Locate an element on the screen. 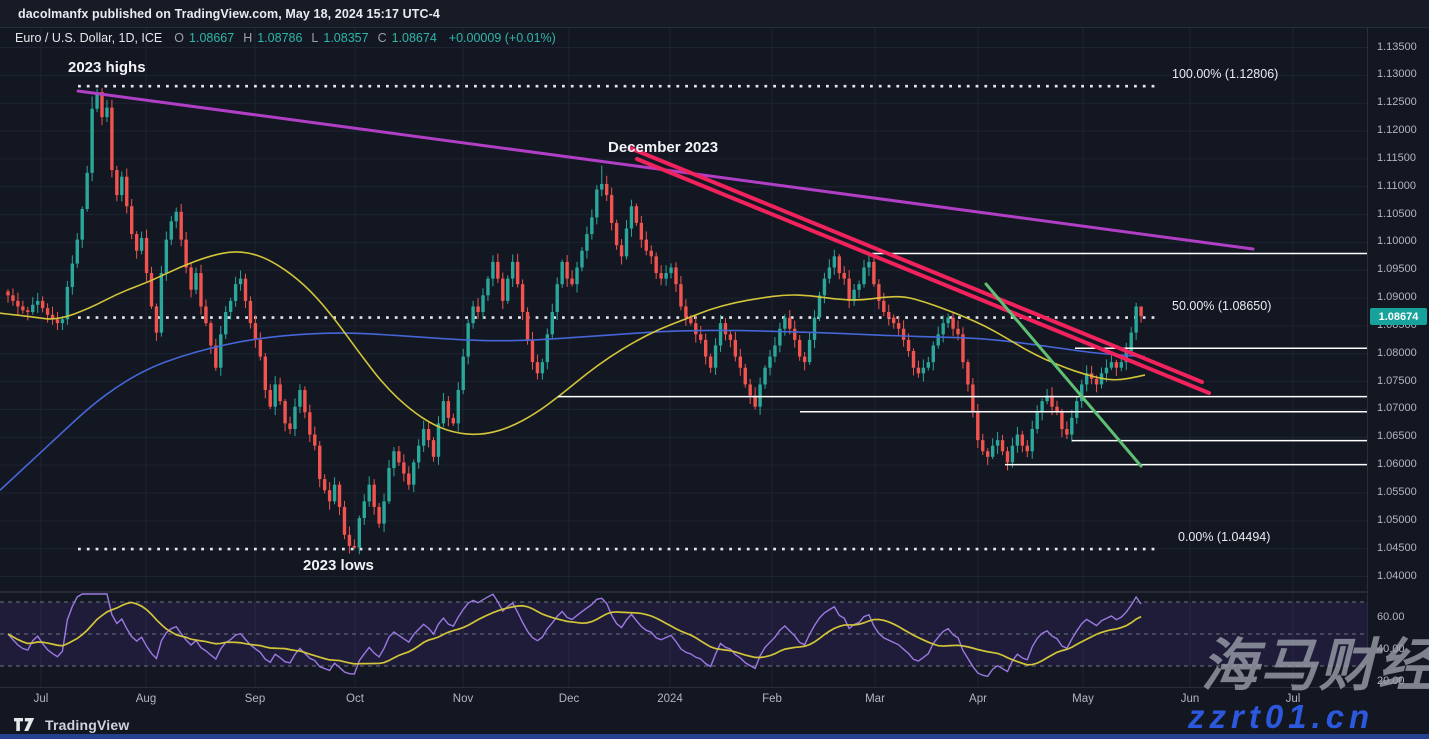  symbol-title: Euro / U.S. Dollar, 1D, ICE is located at coordinates (89, 38).